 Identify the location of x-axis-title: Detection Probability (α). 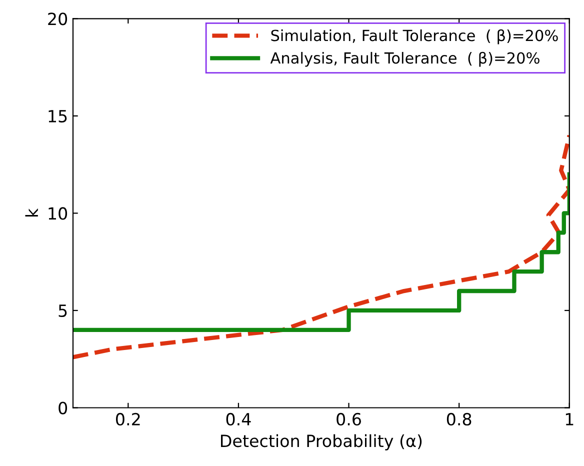
(321, 442).